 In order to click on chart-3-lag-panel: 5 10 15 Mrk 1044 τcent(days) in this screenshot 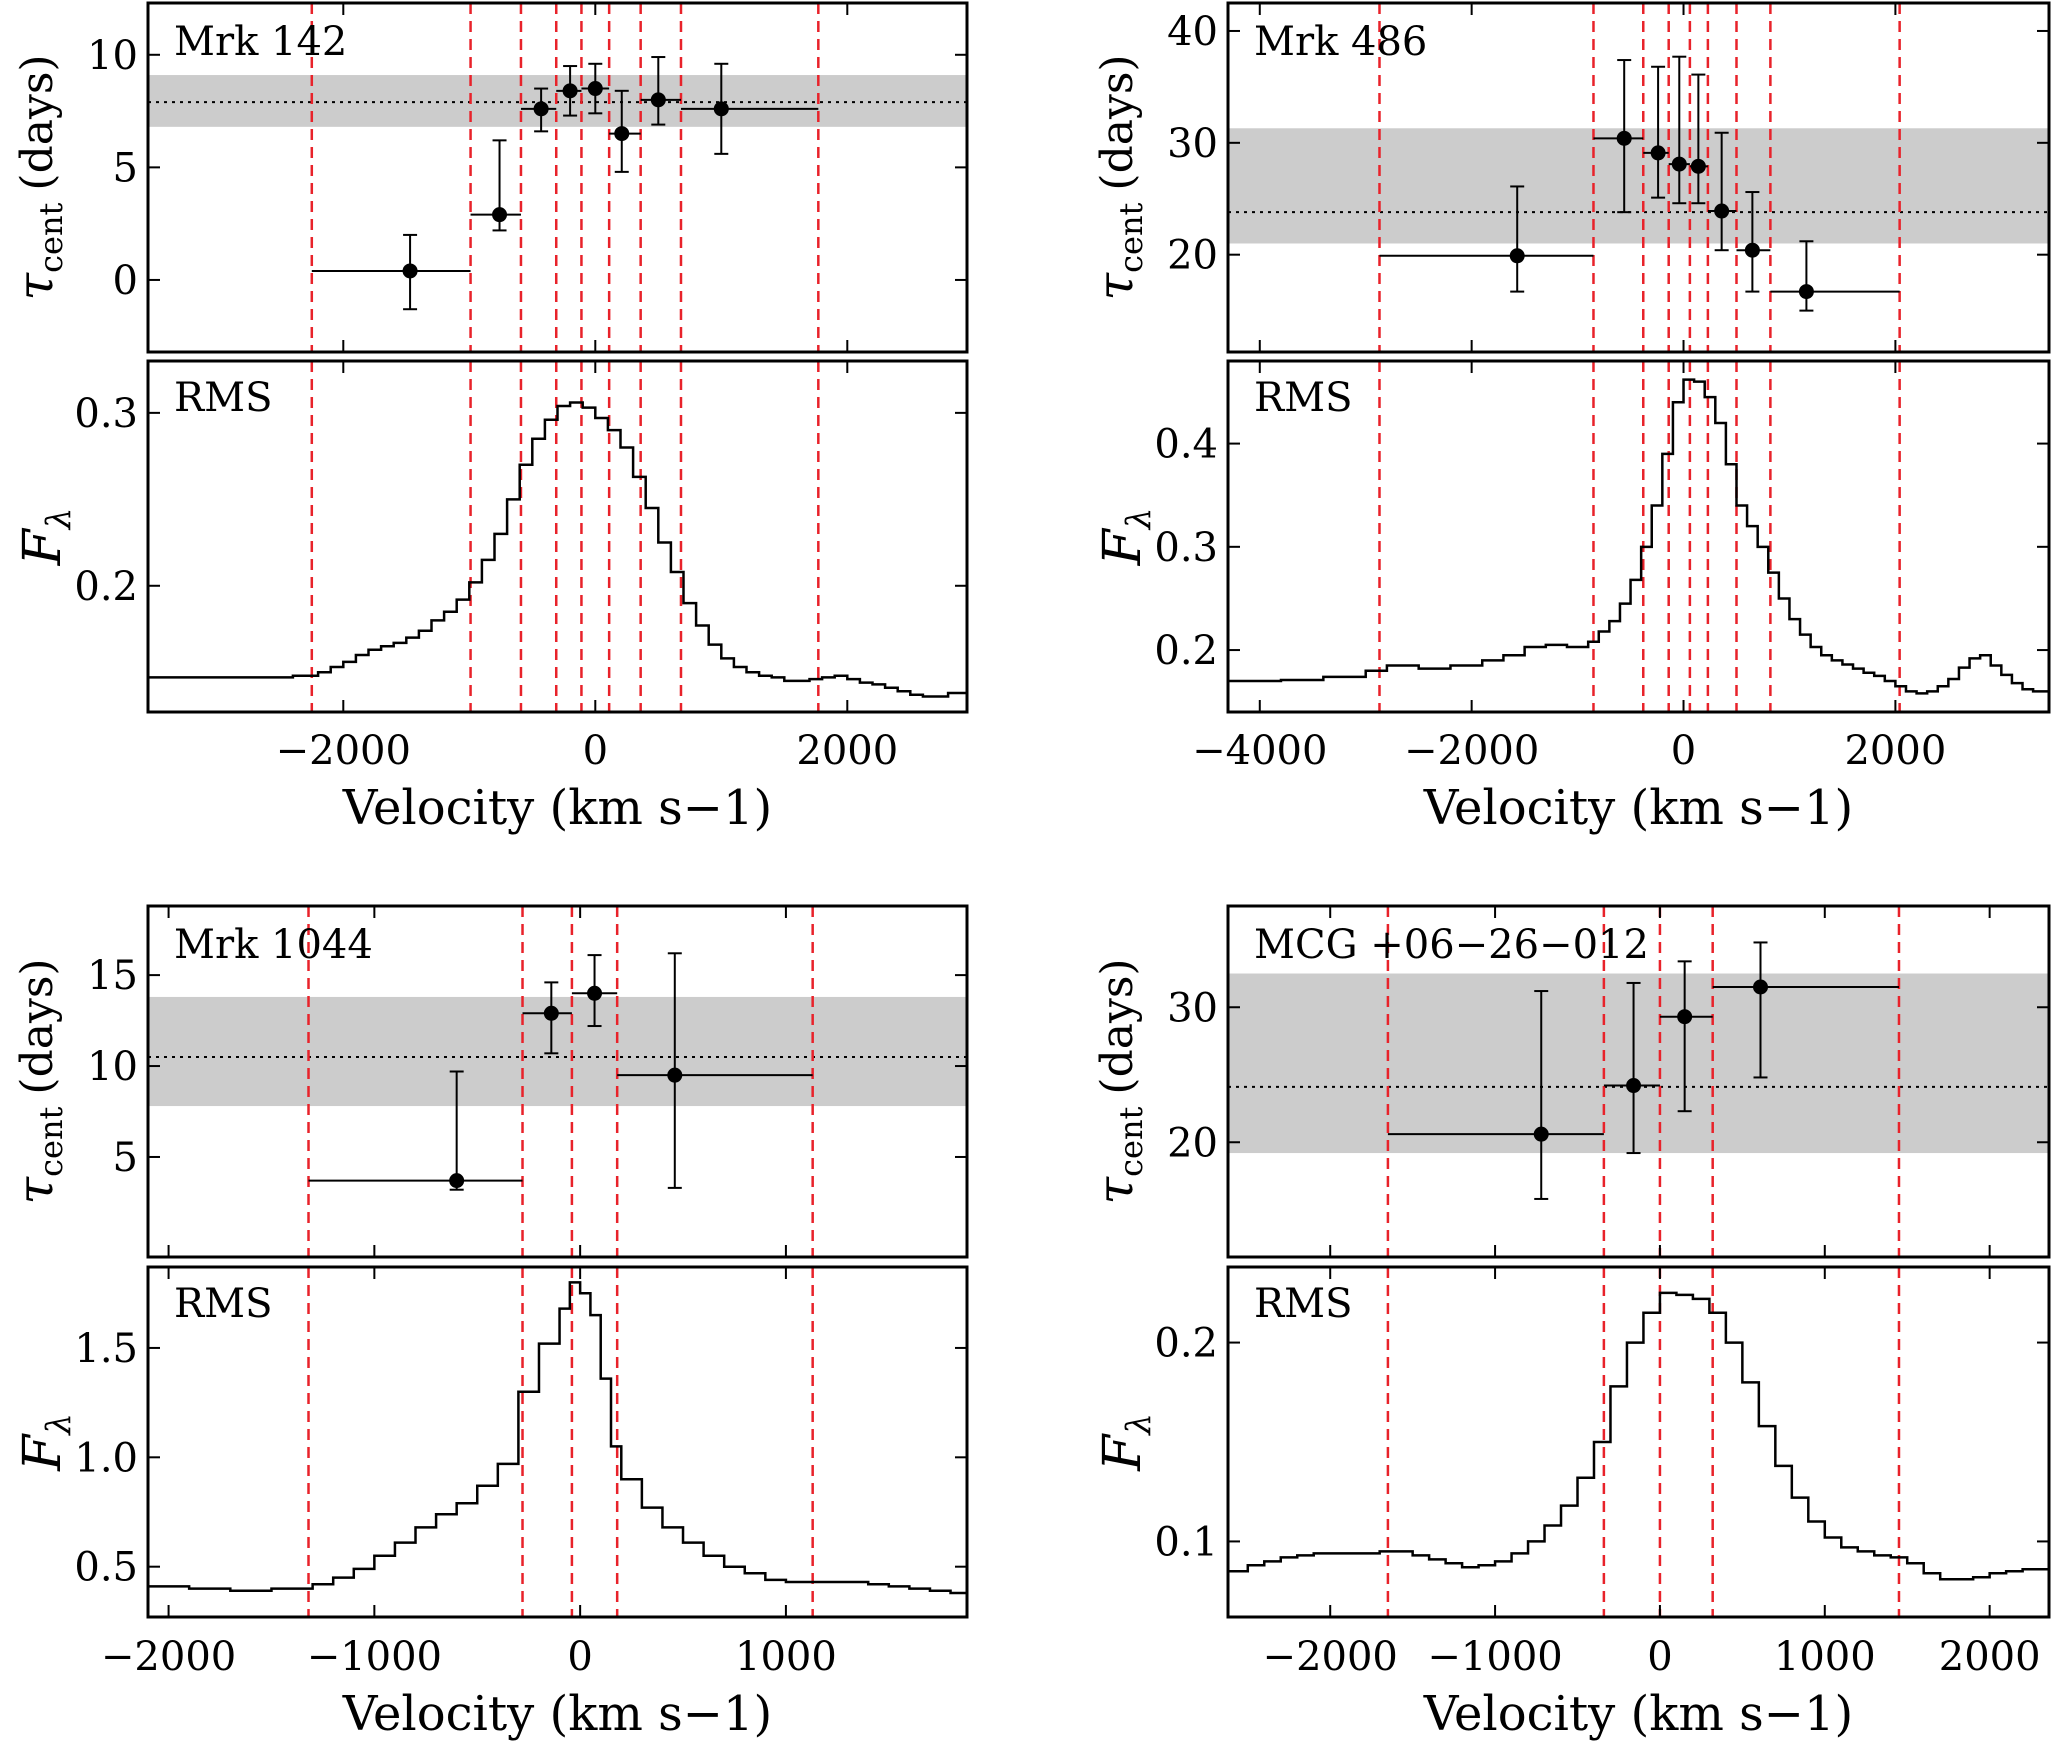, I will do `click(487, 1081)`.